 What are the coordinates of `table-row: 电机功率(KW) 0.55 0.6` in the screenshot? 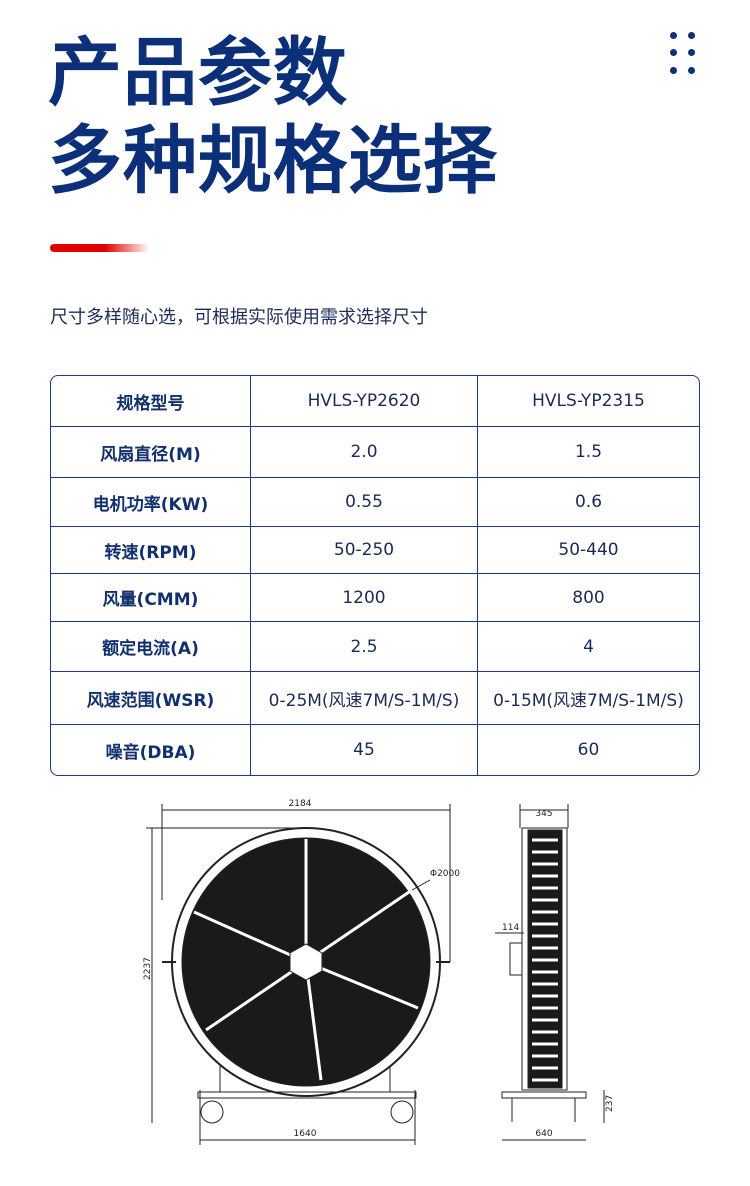 It's located at (375, 502).